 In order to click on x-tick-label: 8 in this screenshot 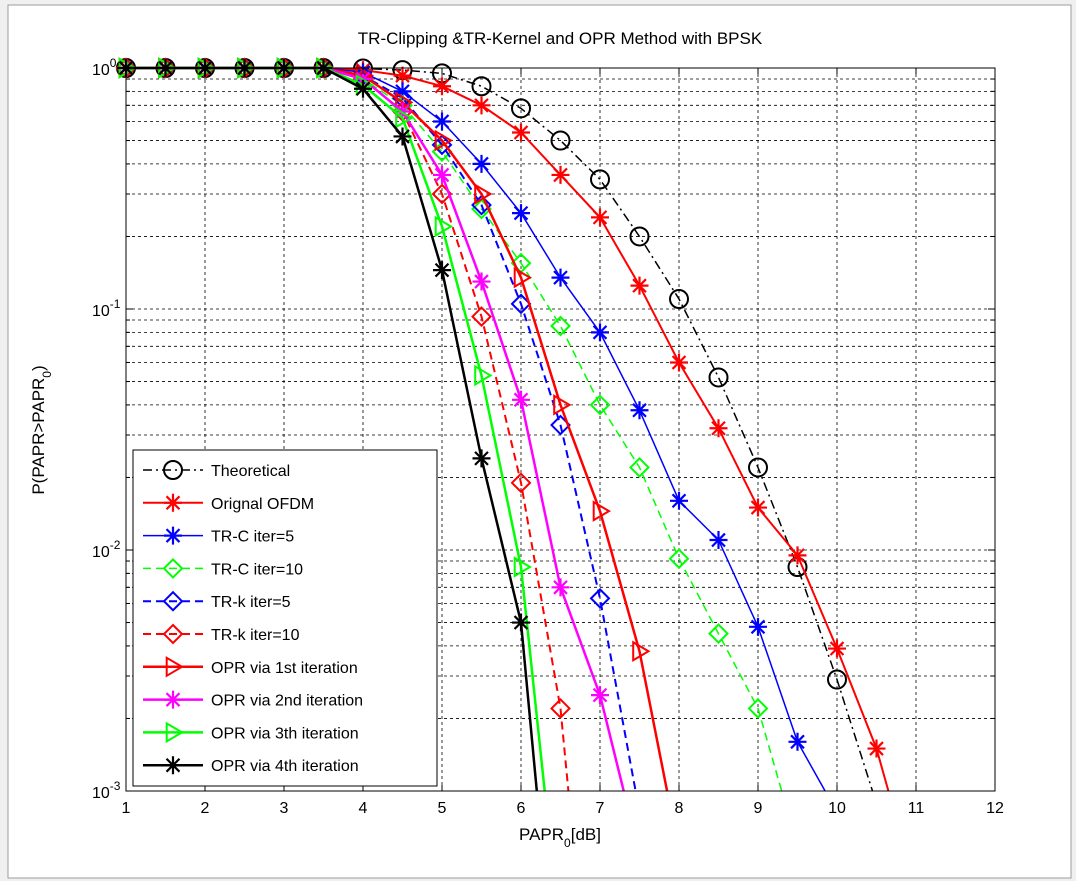, I will do `click(679, 808)`.